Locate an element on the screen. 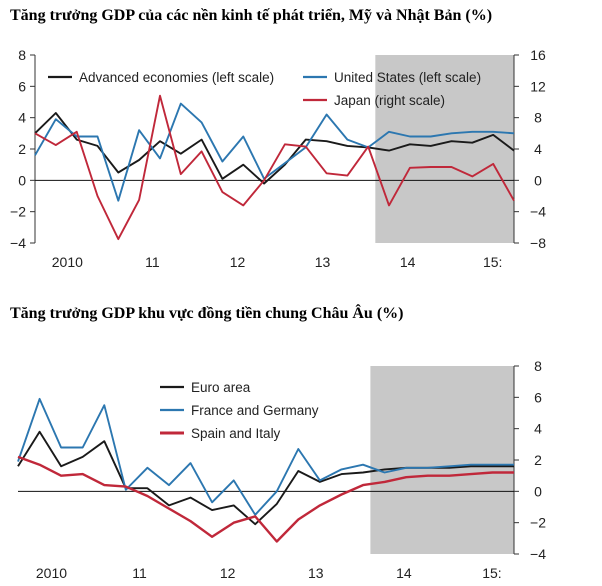  legend-label: United States (left scale) is located at coordinates (407, 77).